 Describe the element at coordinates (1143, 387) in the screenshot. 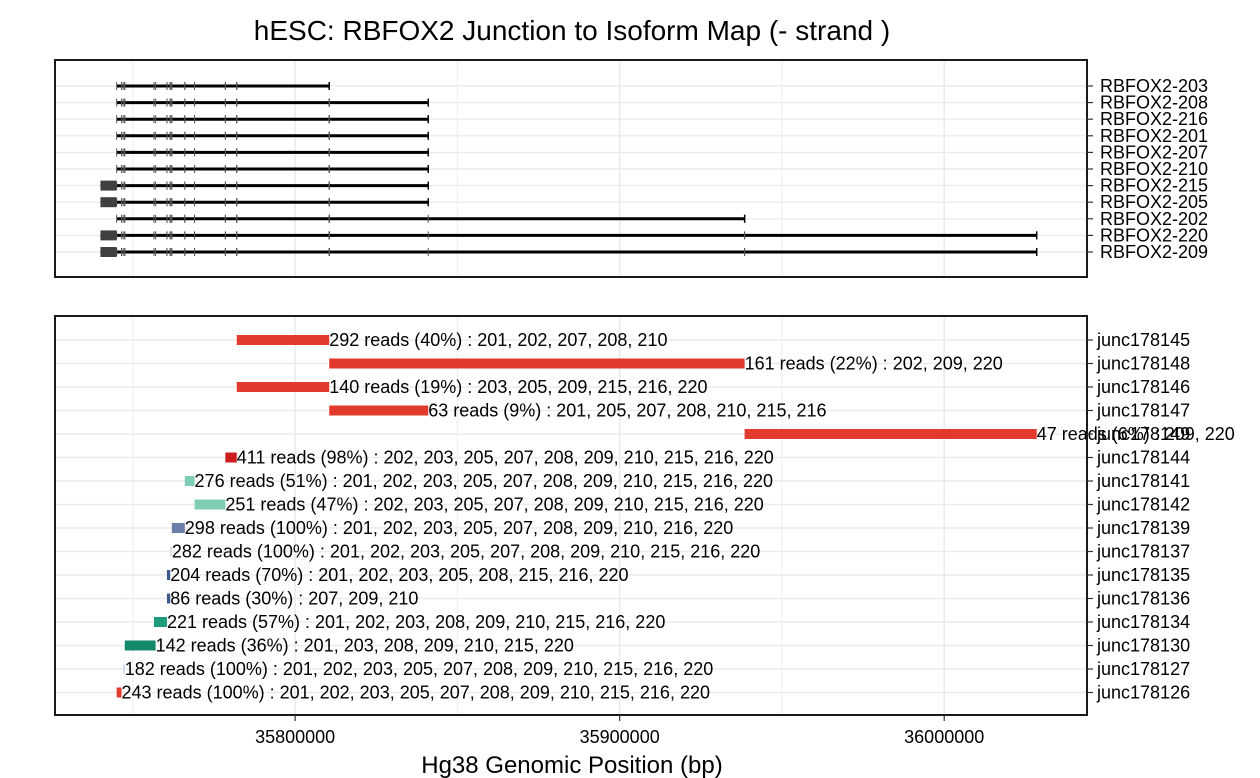

I see `junction-name-label: junc178146` at that location.